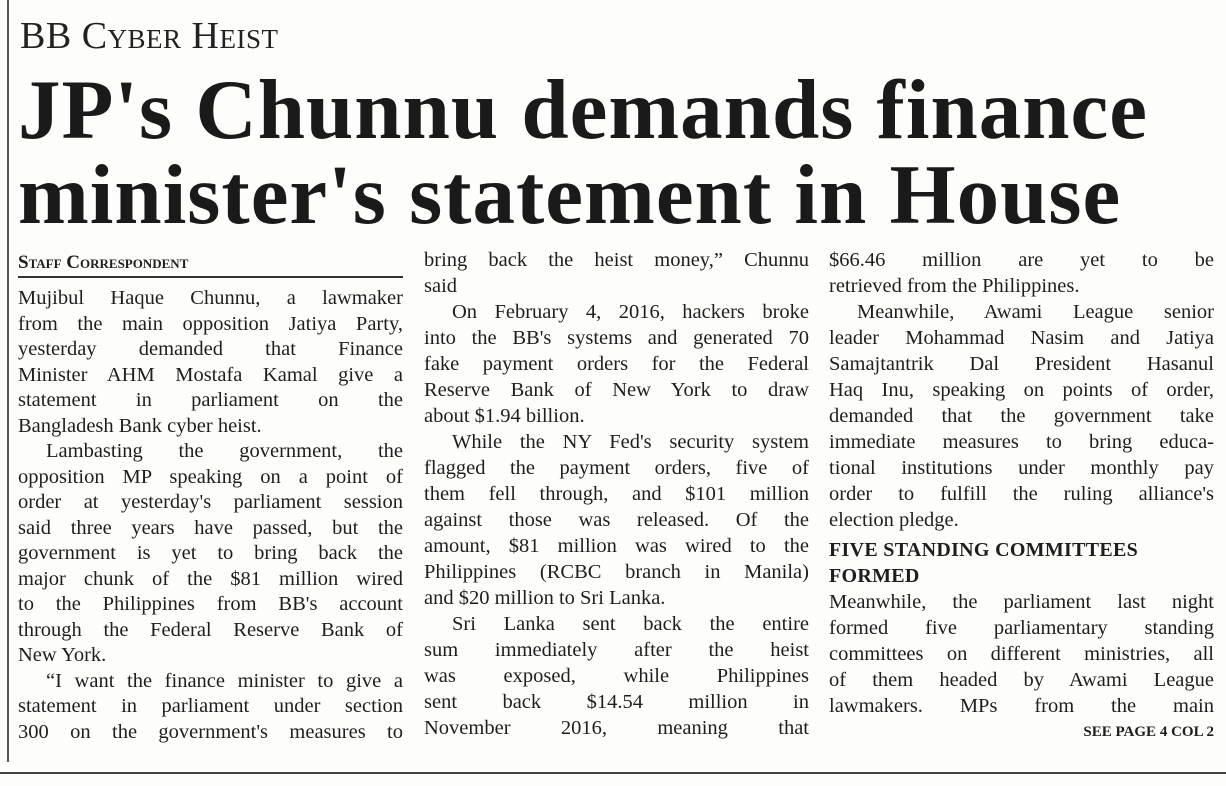 The height and width of the screenshot is (786, 1226). What do you see at coordinates (441, 286) in the screenshot?
I see `text-line: said` at bounding box center [441, 286].